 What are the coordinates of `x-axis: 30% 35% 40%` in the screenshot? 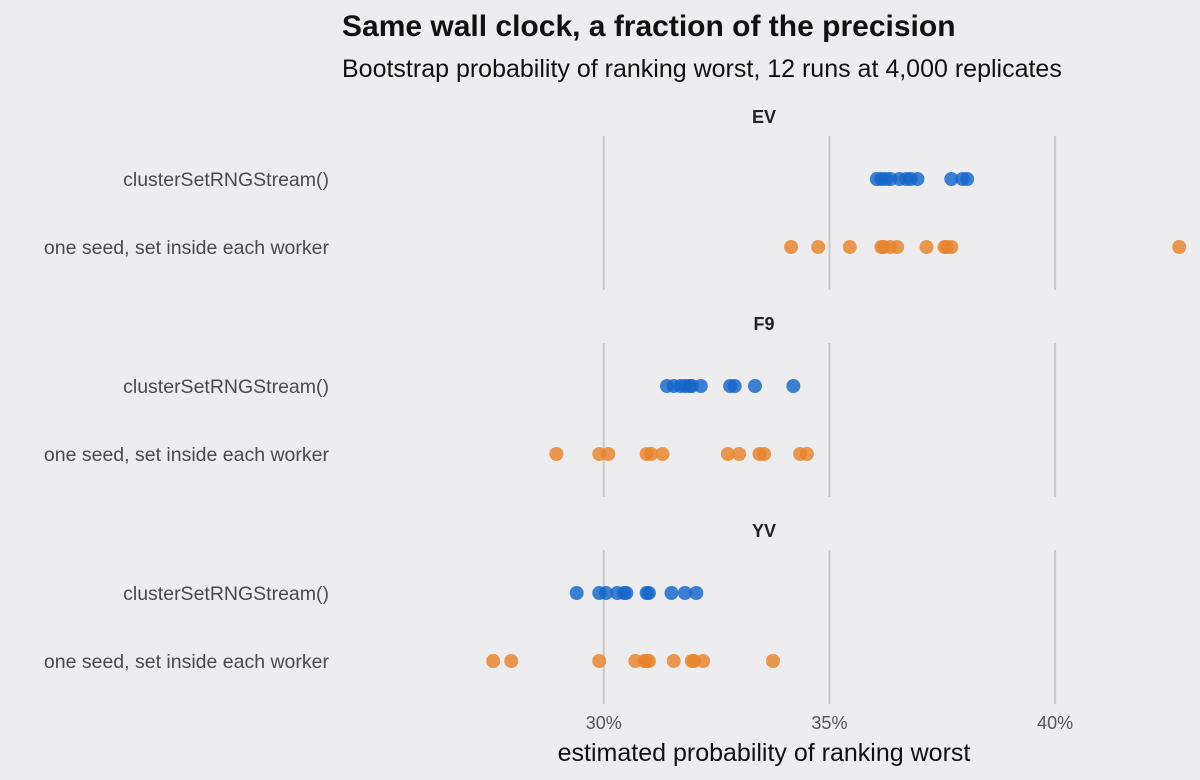 It's located at (829, 723).